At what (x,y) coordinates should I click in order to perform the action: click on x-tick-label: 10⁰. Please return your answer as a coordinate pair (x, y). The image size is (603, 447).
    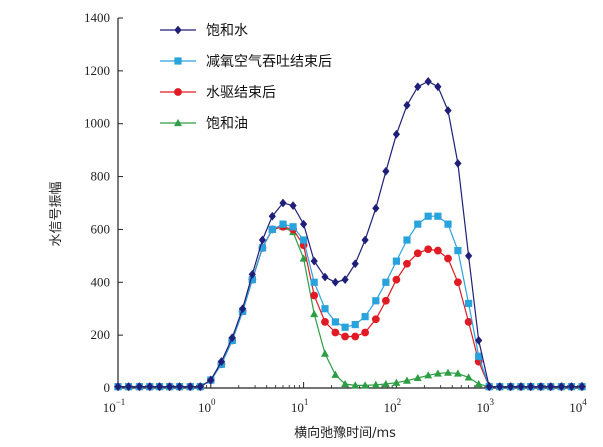
    Looking at the image, I should click on (207, 406).